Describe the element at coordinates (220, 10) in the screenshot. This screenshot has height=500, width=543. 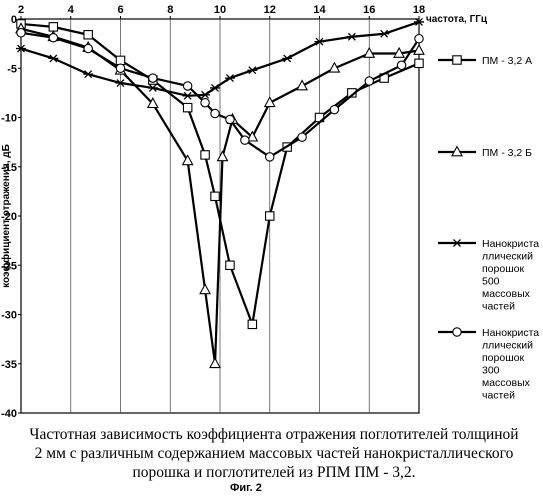
I see `x-tick-label: 10` at that location.